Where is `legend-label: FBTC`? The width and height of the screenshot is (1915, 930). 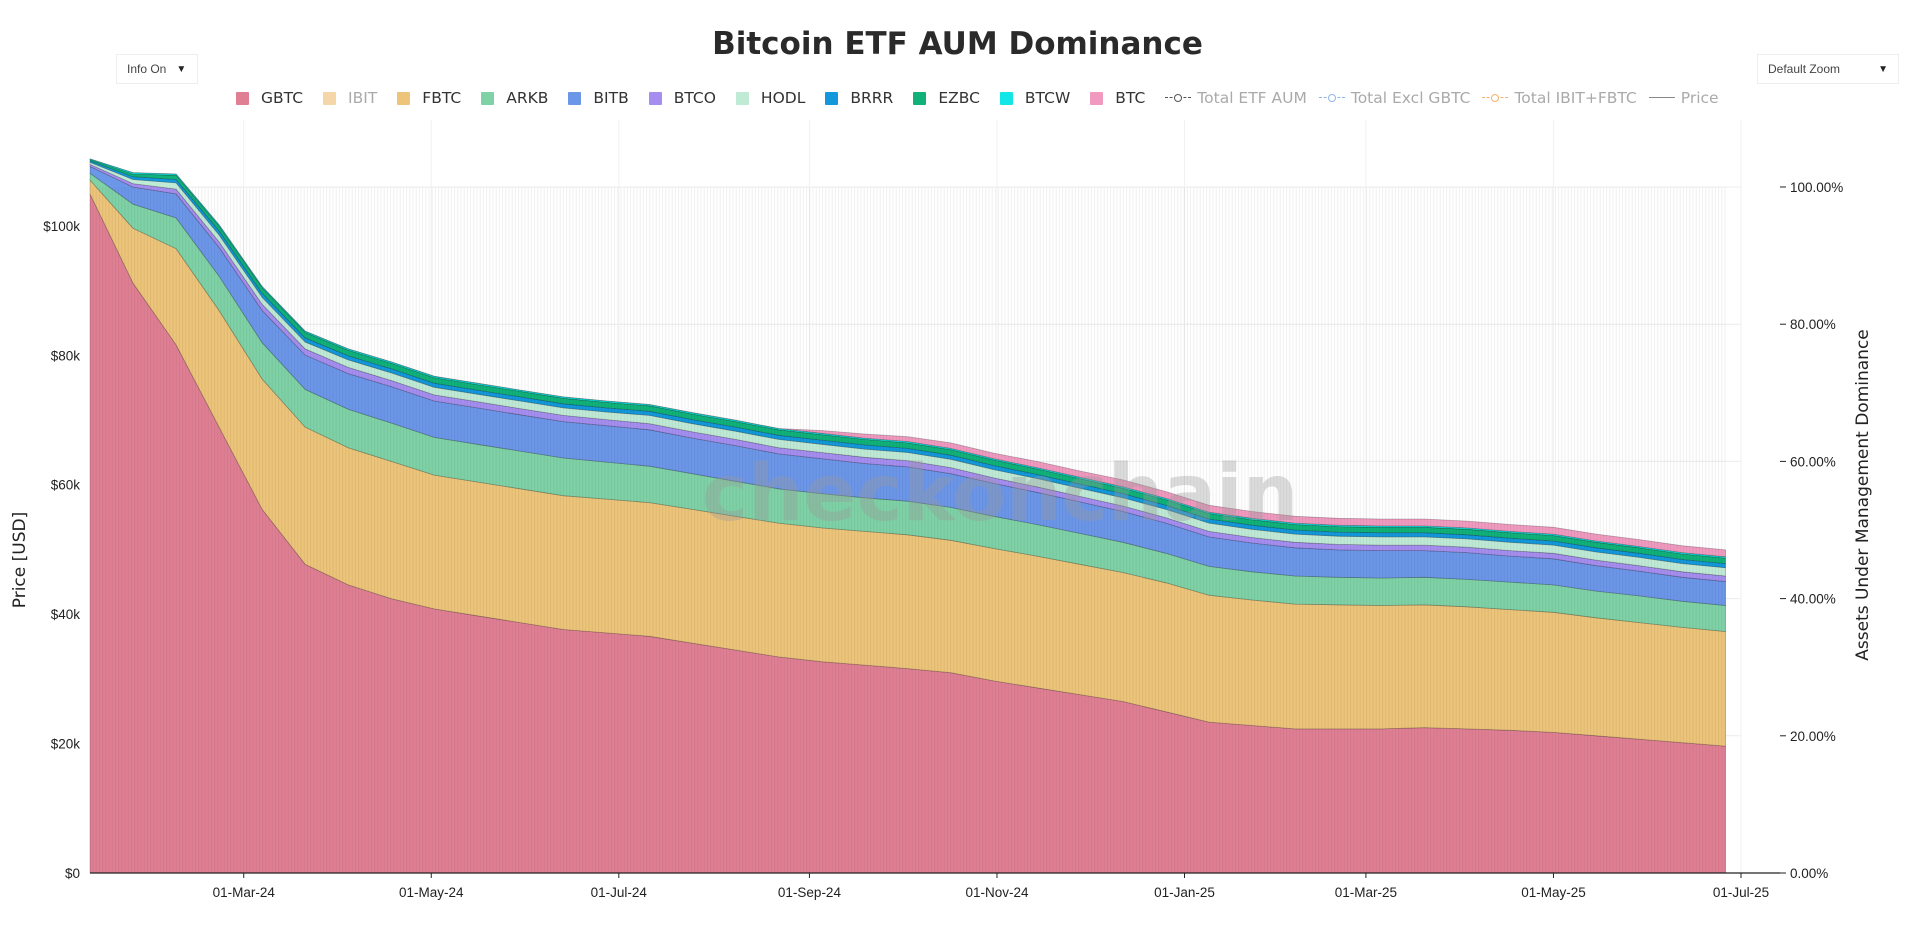 legend-label: FBTC is located at coordinates (442, 98).